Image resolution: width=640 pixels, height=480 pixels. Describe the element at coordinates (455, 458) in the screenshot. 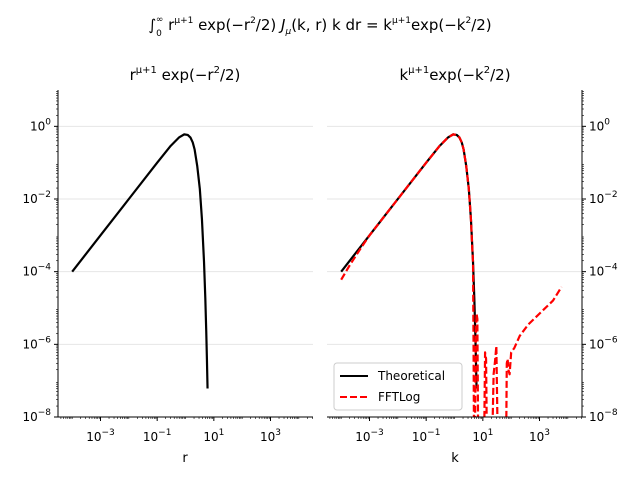

I see `right-chart-x-axis-label: k` at that location.